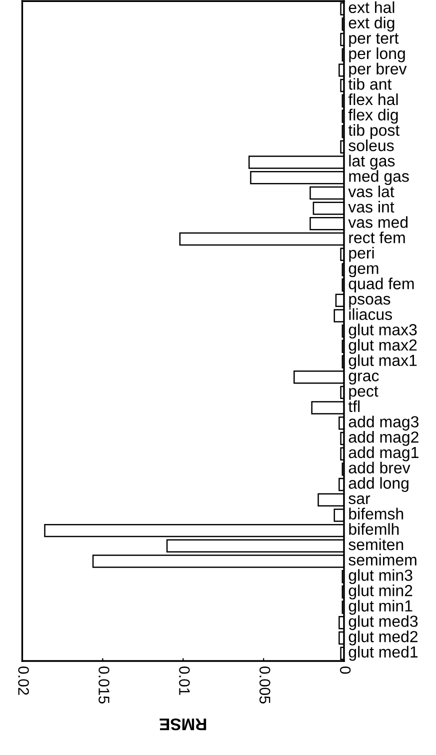  Describe the element at coordinates (371, 7) in the screenshot. I see `y-tick-label: ext hal` at that location.